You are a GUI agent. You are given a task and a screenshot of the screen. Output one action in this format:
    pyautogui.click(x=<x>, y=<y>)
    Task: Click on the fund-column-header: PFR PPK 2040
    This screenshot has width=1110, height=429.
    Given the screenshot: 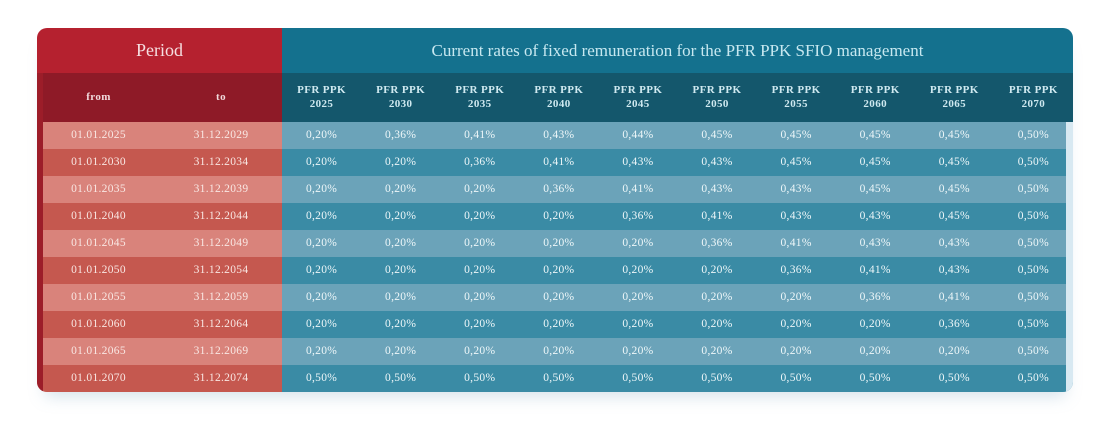 What is the action you would take?
    pyautogui.click(x=559, y=97)
    